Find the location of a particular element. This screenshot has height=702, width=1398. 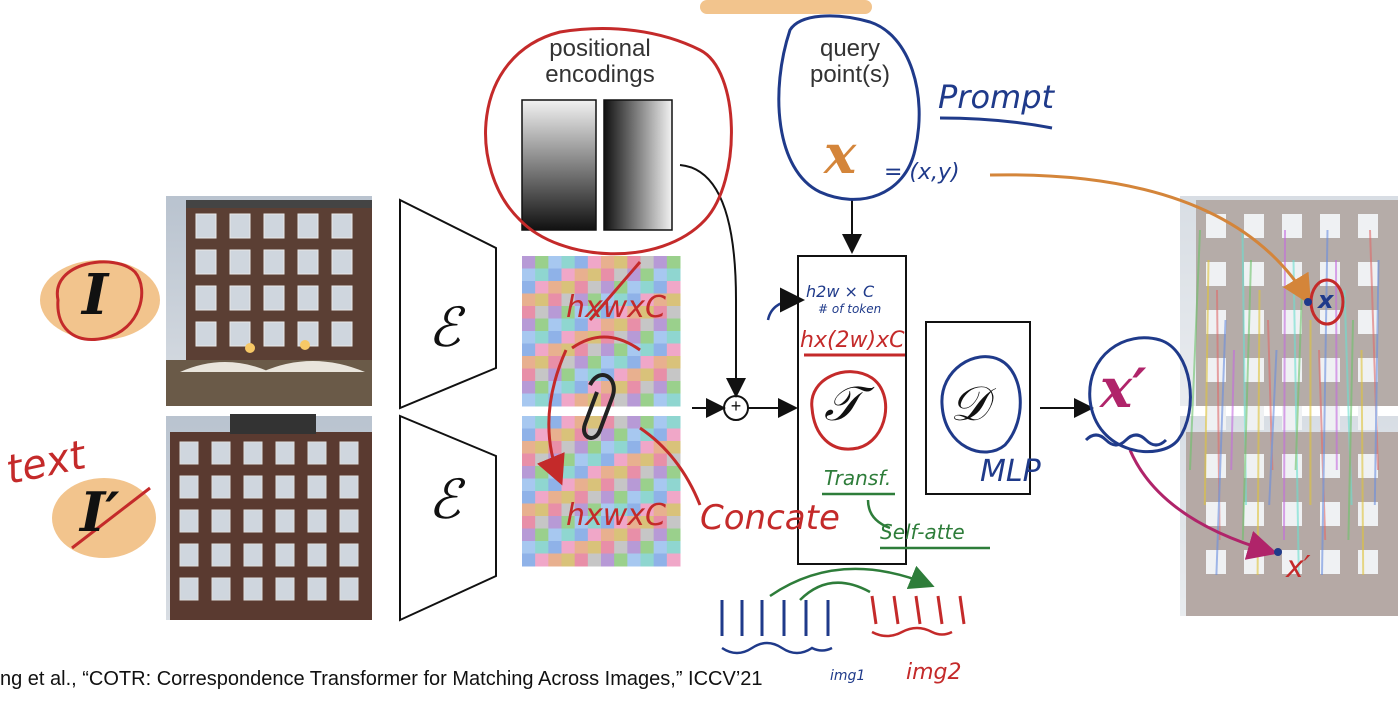

corr-line is located at coordinates (1284, 385).